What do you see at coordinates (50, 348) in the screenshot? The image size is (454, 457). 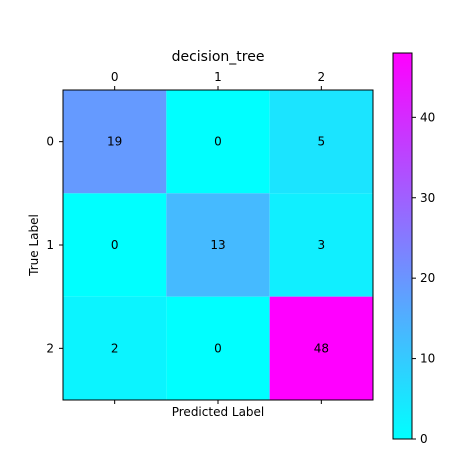 I see `y-tick-label: 2` at bounding box center [50, 348].